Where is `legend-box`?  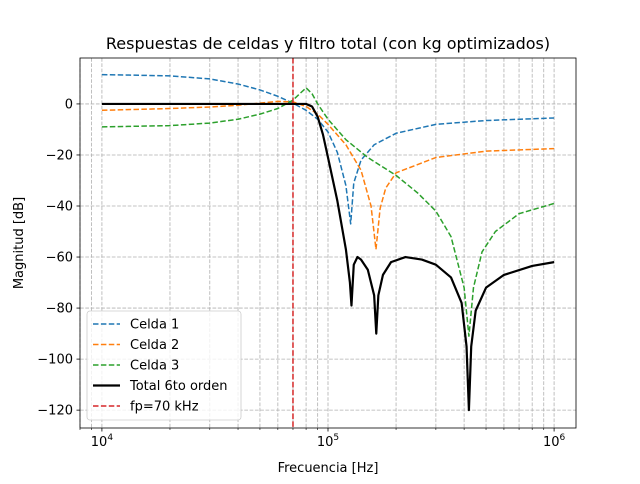 legend-box is located at coordinates (164, 365).